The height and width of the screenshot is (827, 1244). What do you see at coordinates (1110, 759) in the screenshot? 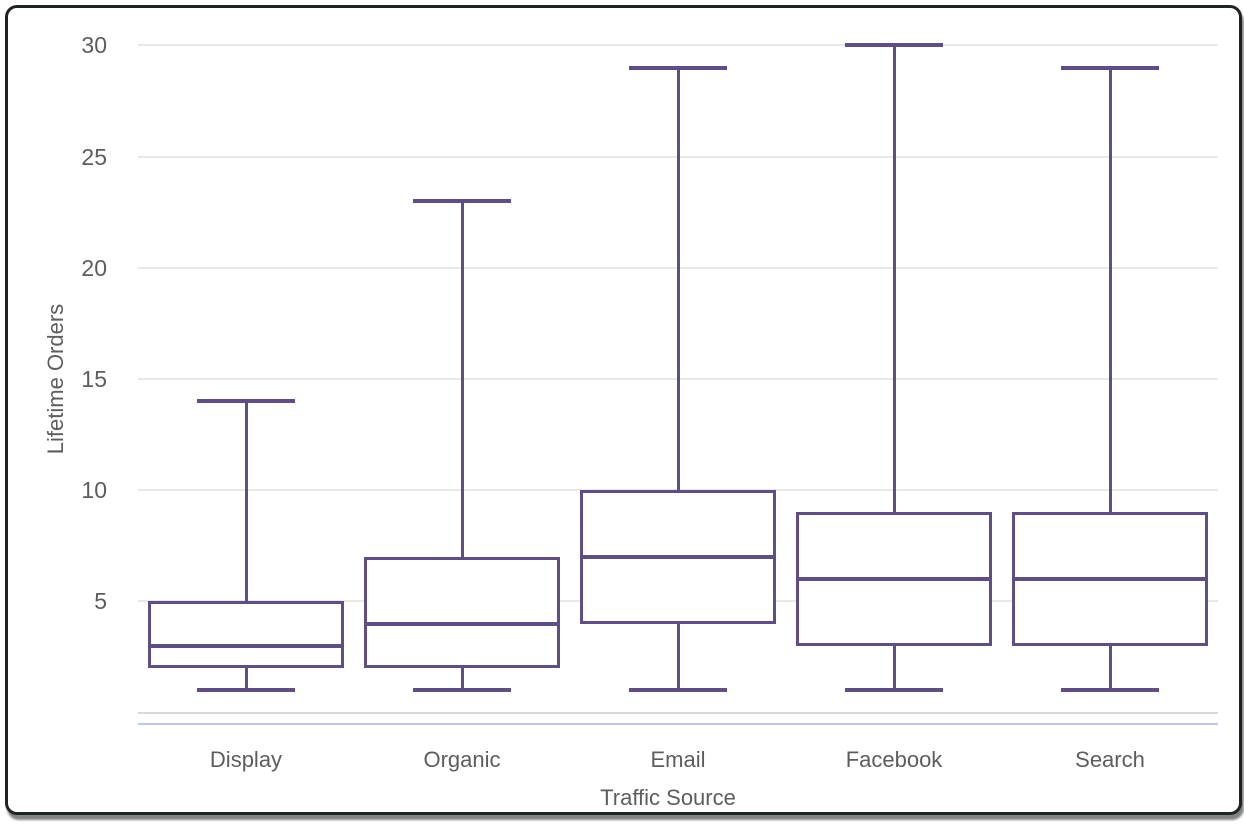
I see `x-tick-label-search: Search` at bounding box center [1110, 759].